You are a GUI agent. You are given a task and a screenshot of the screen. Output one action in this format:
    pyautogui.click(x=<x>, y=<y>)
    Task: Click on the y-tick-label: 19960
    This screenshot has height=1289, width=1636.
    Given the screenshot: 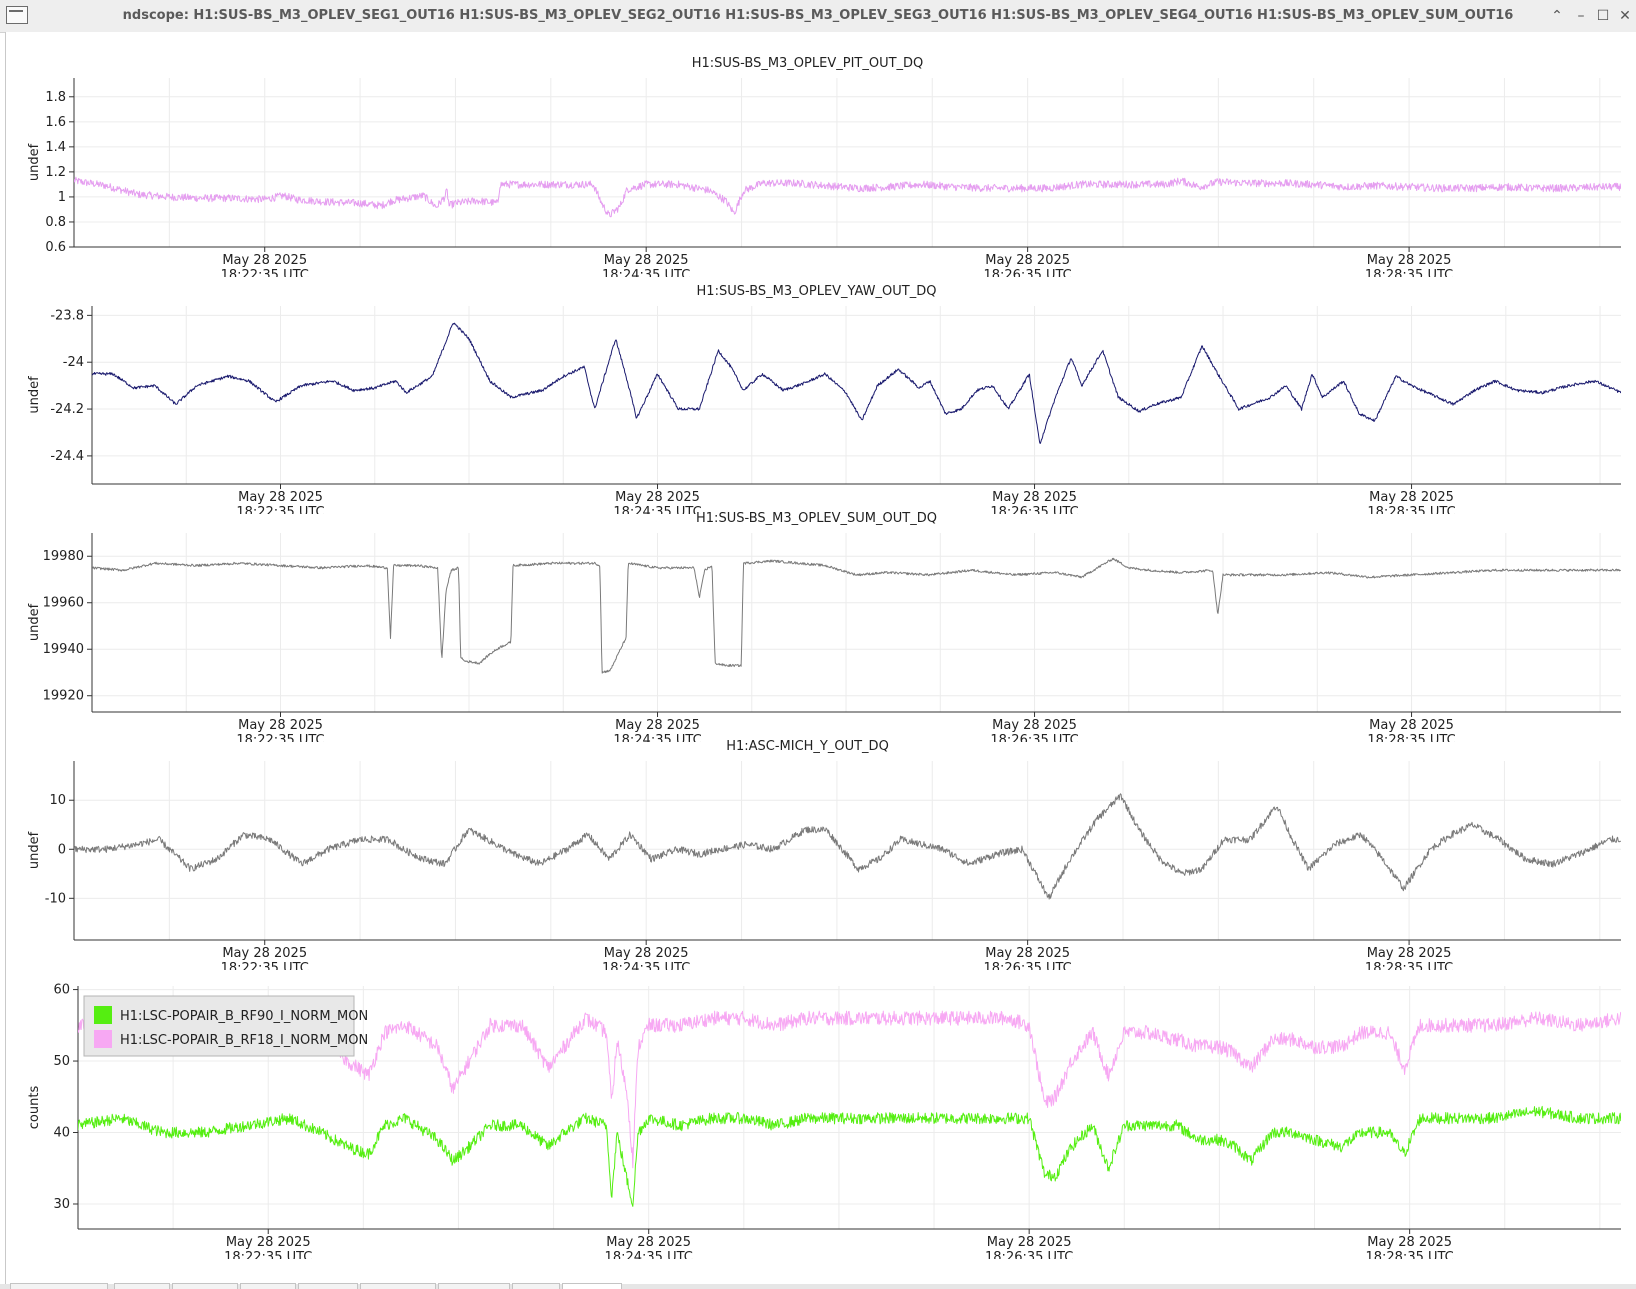 What is the action you would take?
    pyautogui.click(x=63, y=603)
    